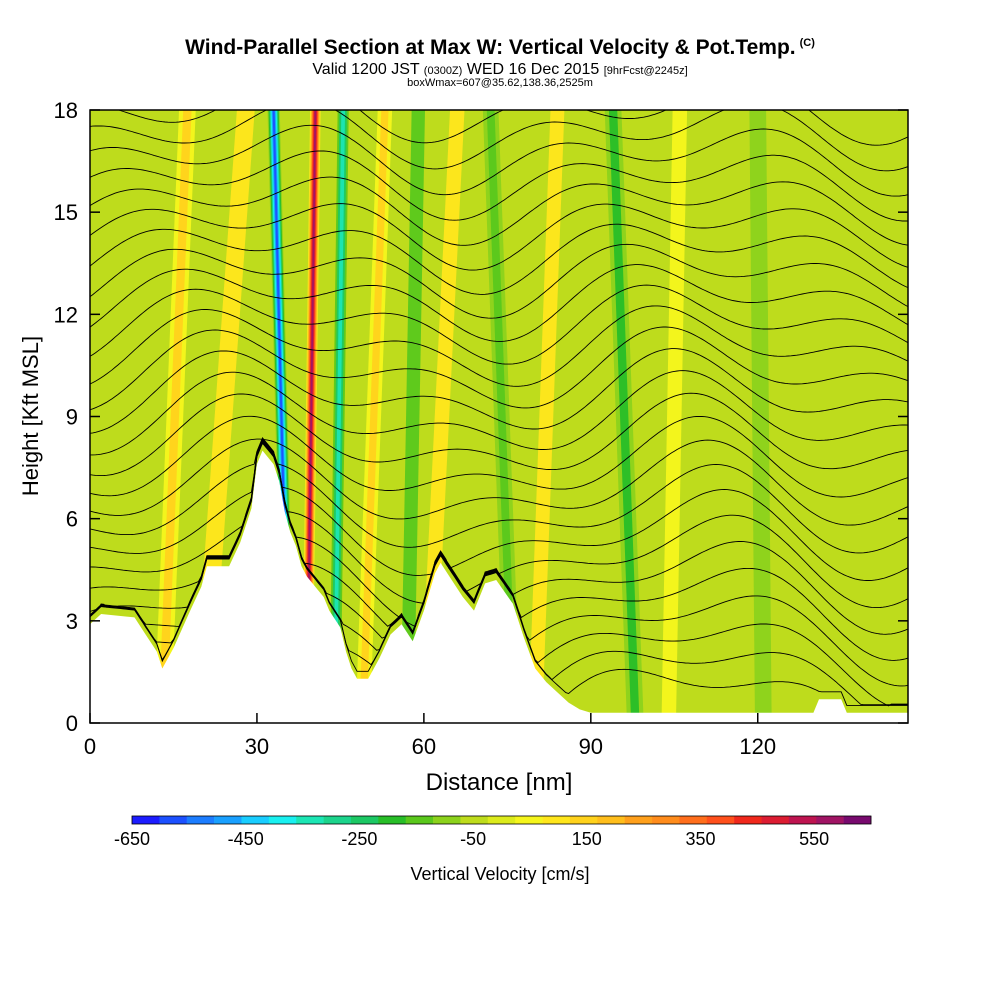  I want to click on colorbar-tick-label: -50, so click(473, 839).